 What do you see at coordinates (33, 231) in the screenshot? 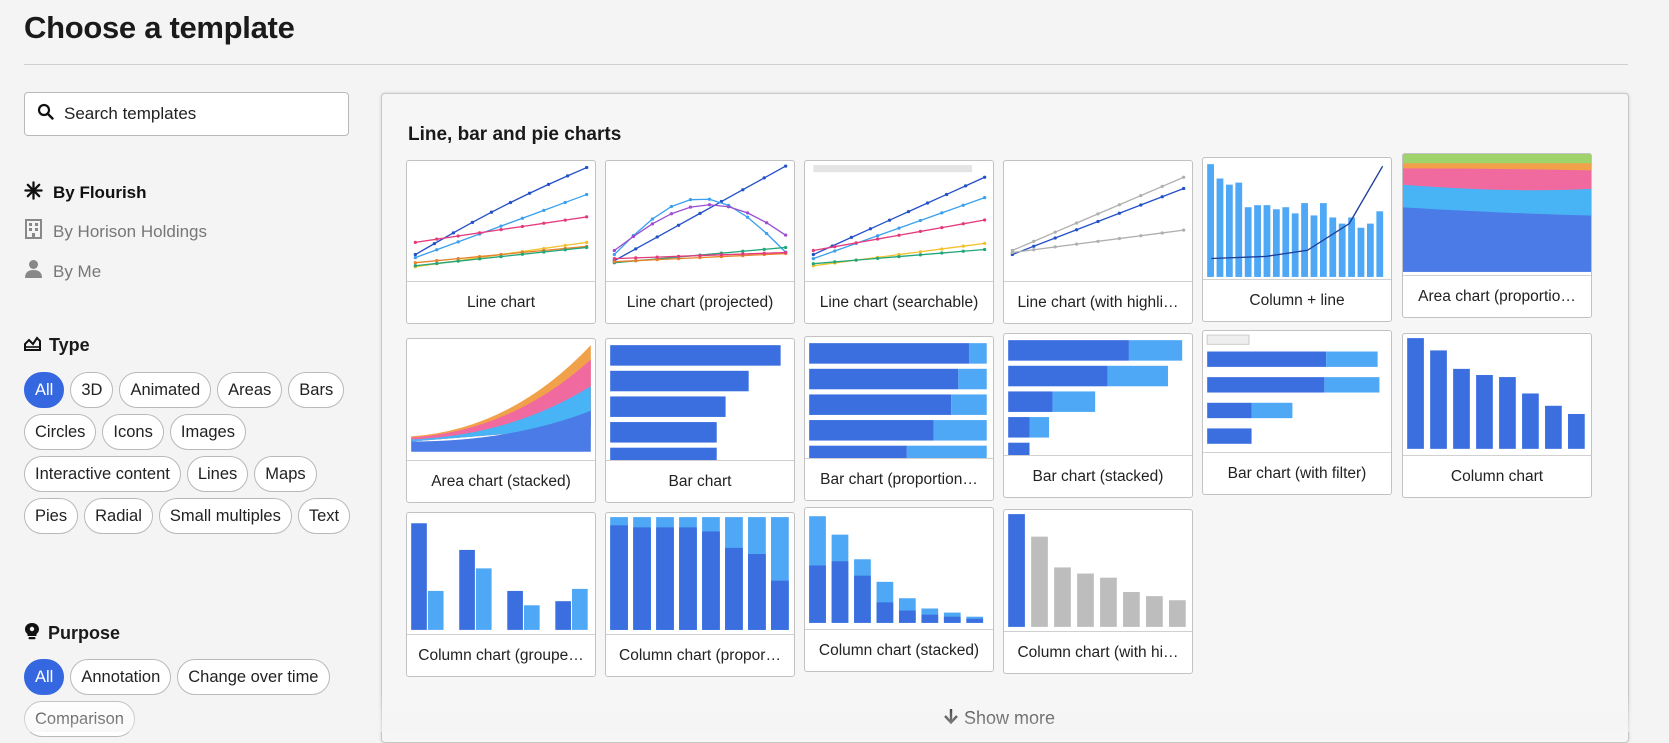
I see `building-icon` at bounding box center [33, 231].